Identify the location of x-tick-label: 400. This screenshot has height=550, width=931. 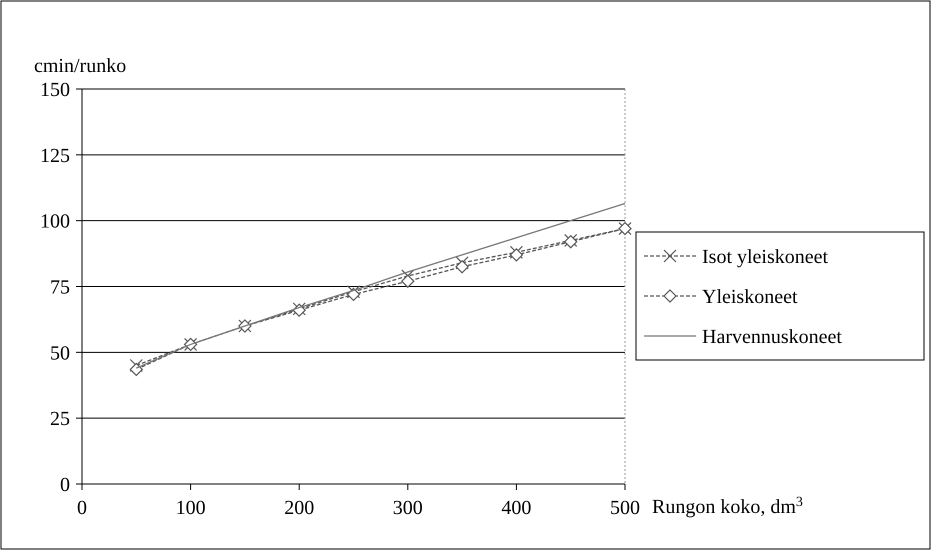
(516, 508).